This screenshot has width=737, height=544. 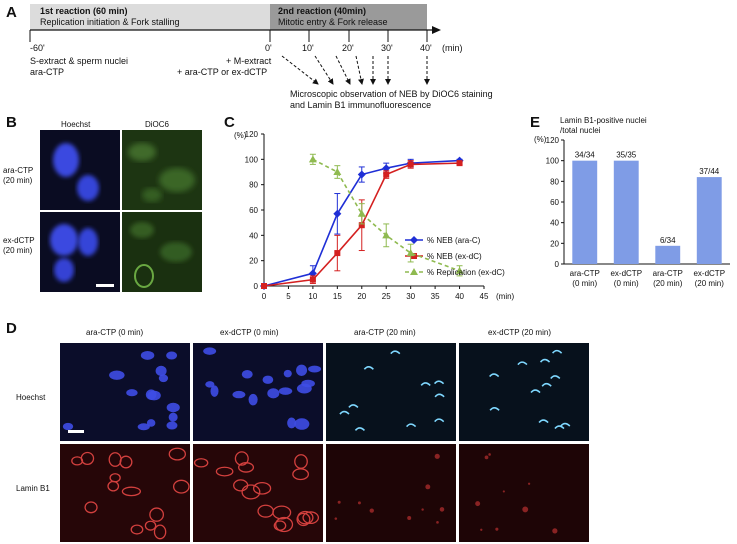 I want to click on y-tick-label: 100, so click(x=252, y=159).